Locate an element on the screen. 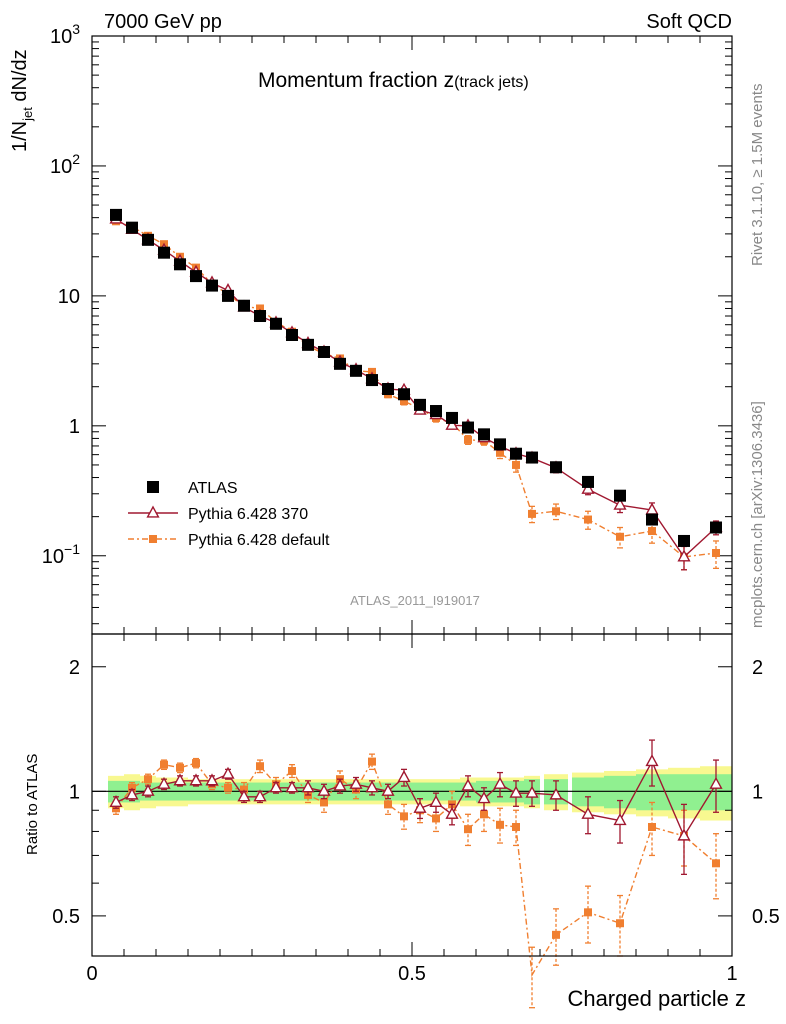  y-axis-label-ratio: Ratio to ATLAS is located at coordinates (32, 804).